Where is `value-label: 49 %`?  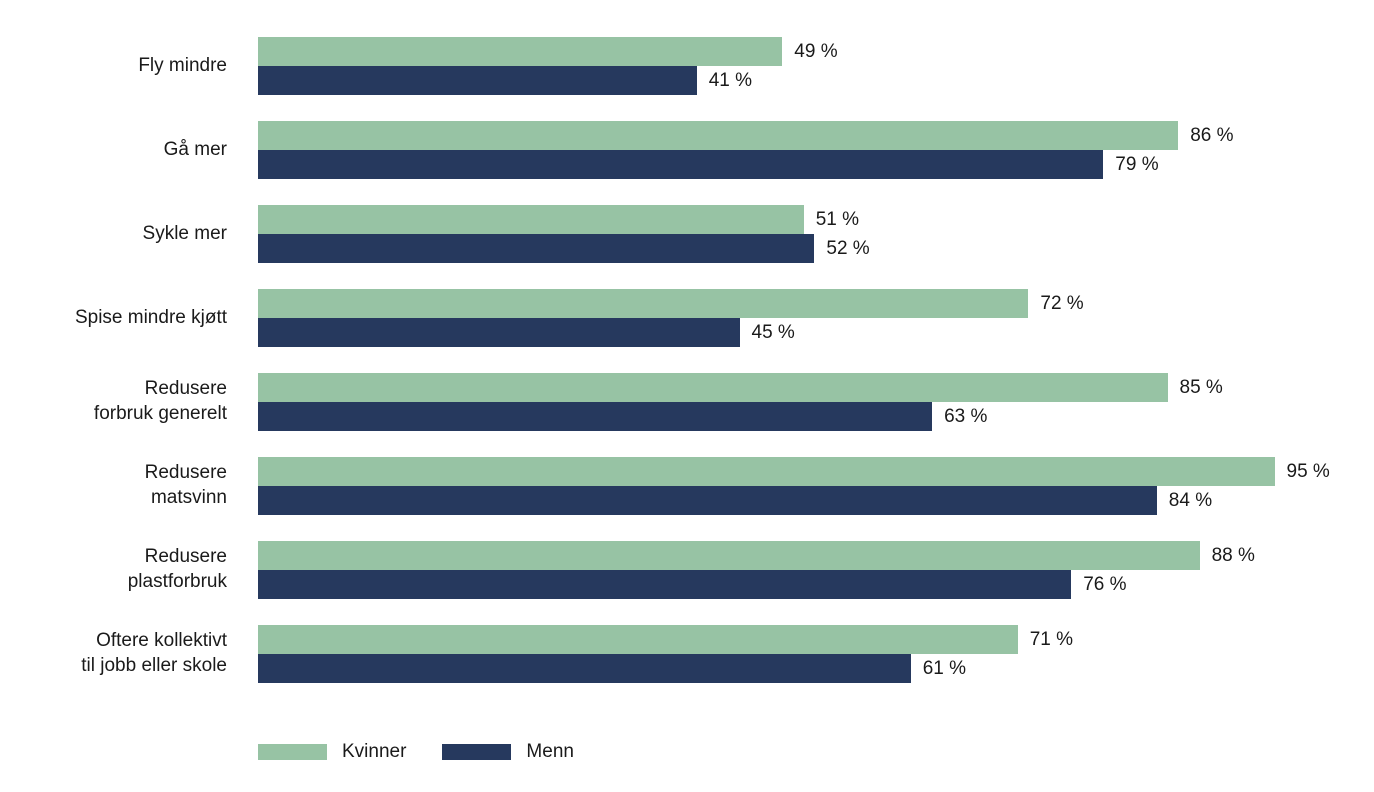
value-label: 49 % is located at coordinates (816, 51).